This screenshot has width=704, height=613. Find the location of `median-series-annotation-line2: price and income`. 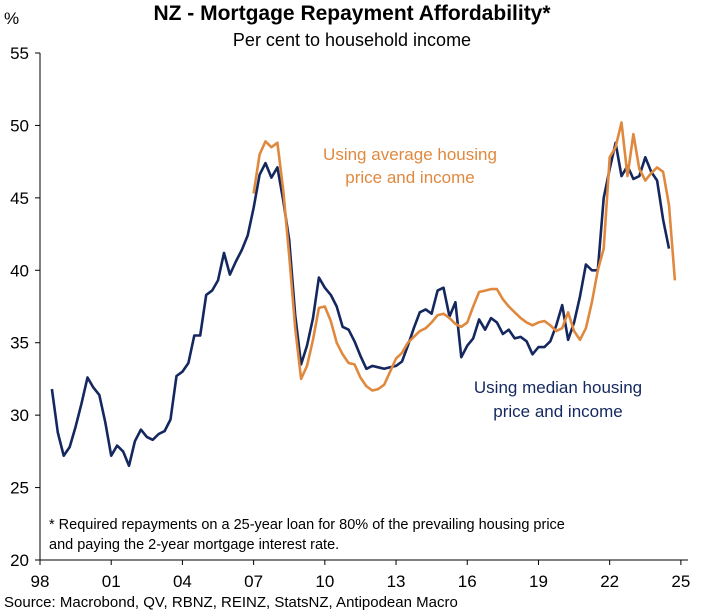

median-series-annotation-line2: price and income is located at coordinates (557, 411).